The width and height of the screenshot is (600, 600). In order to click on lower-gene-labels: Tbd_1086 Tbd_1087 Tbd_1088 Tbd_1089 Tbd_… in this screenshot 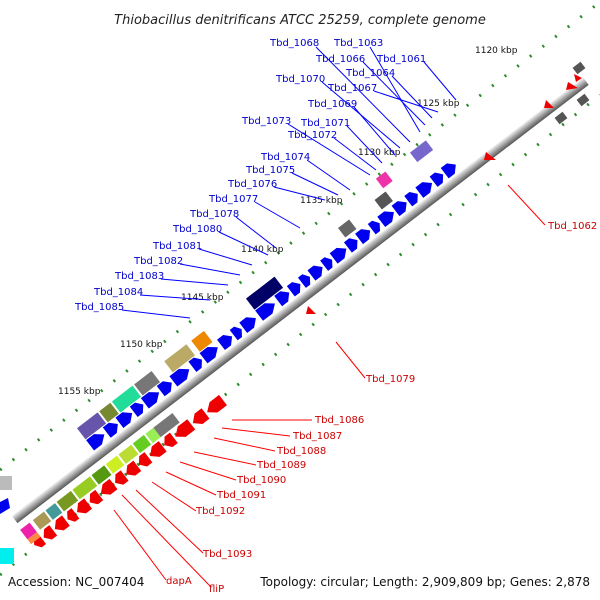, I will do `click(265, 505)`.